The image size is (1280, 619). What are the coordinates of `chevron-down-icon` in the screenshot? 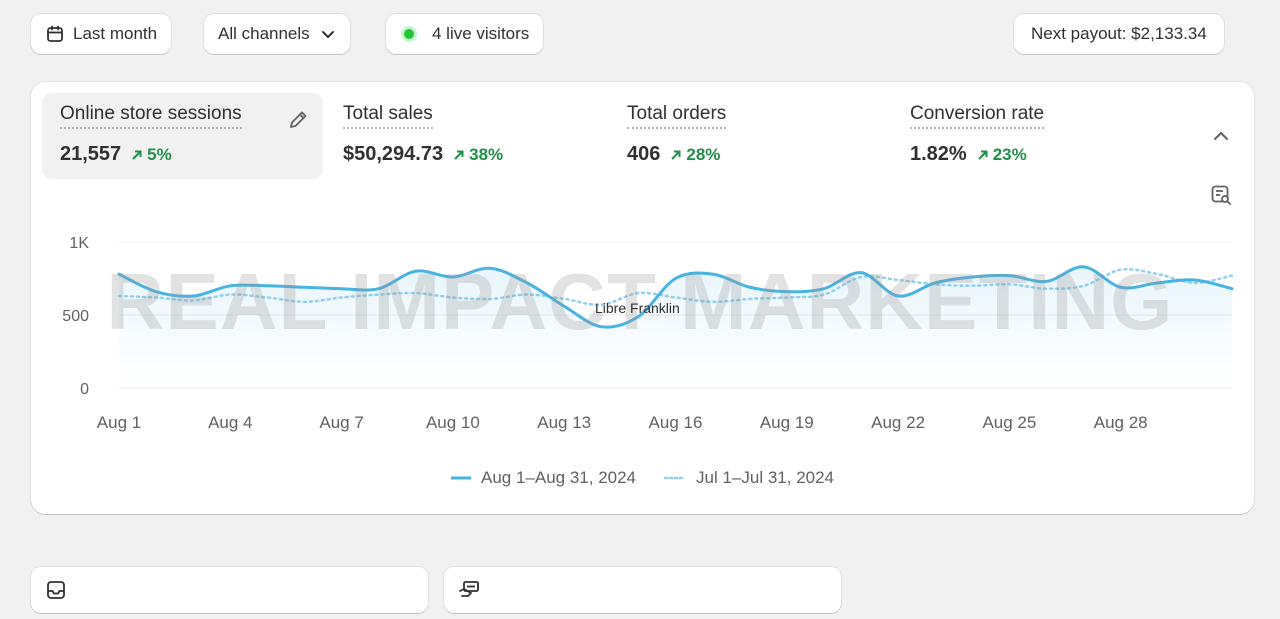 It's located at (328, 34).